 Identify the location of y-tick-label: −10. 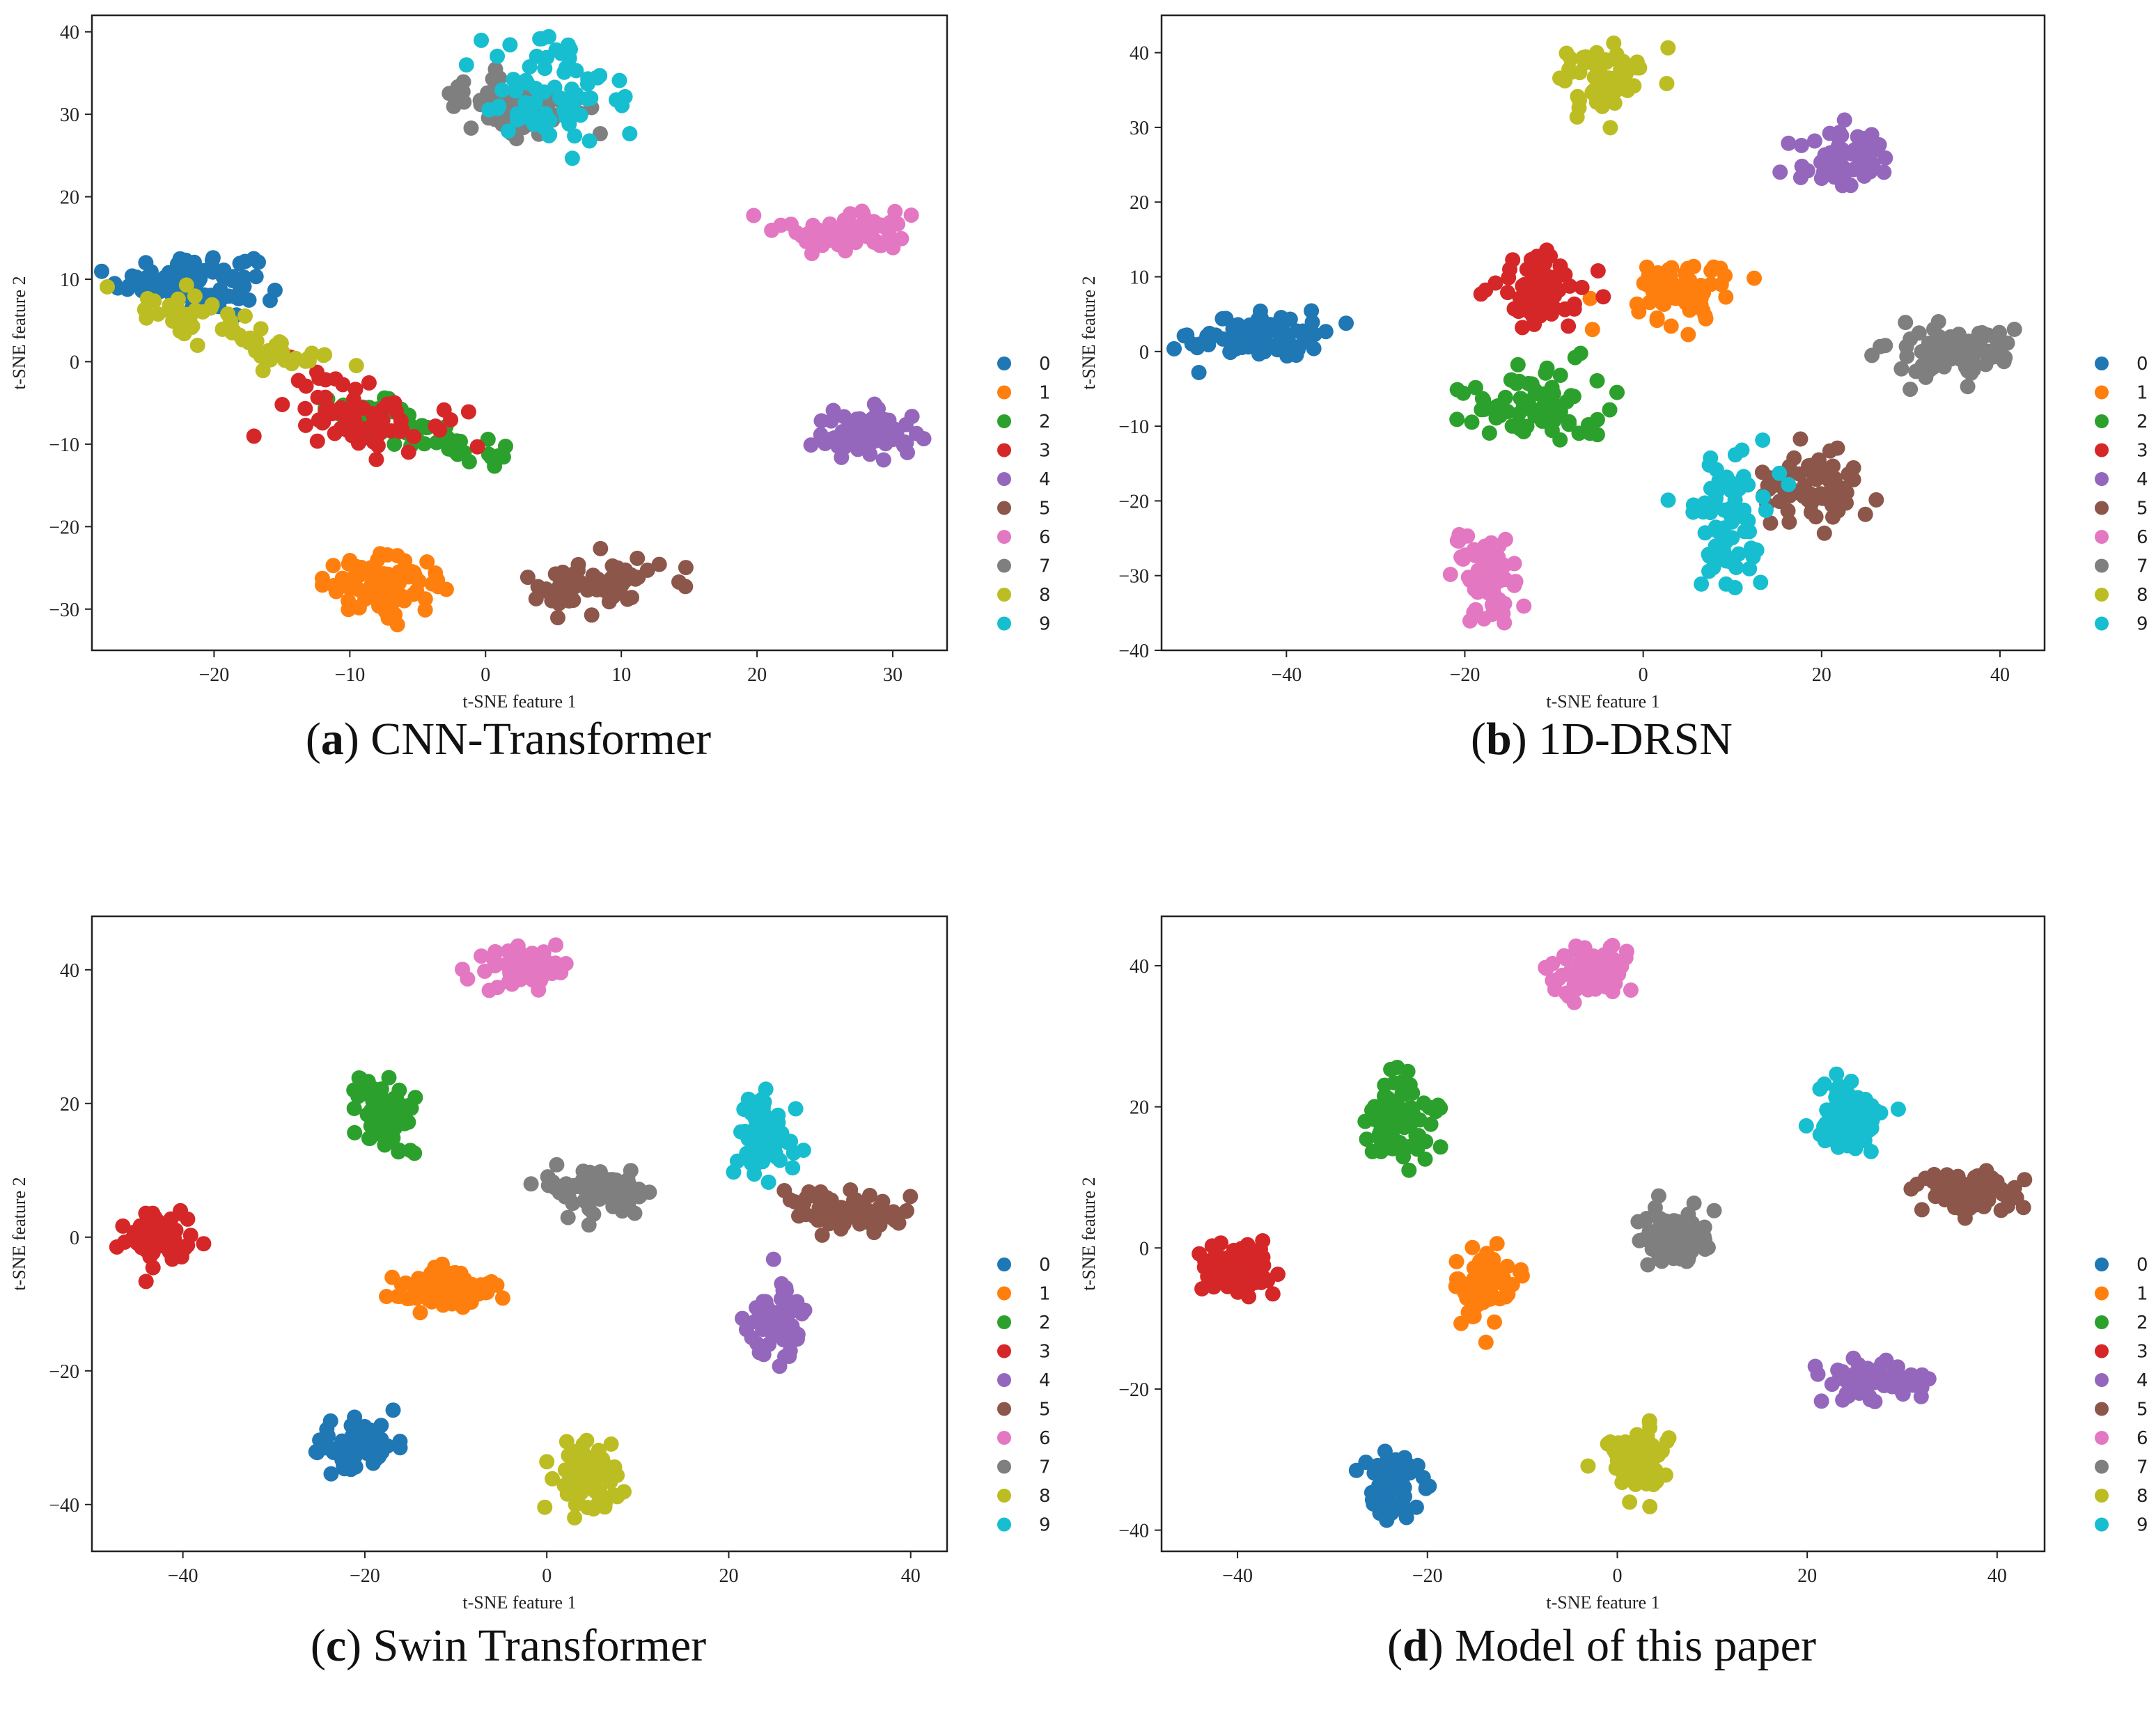
(64, 445).